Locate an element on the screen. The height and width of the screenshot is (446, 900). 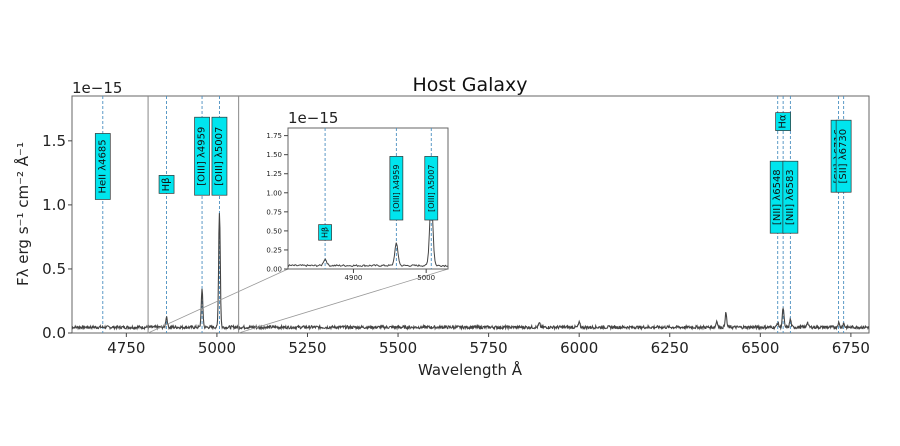
x-tick-label: 6500 is located at coordinates (760, 348).